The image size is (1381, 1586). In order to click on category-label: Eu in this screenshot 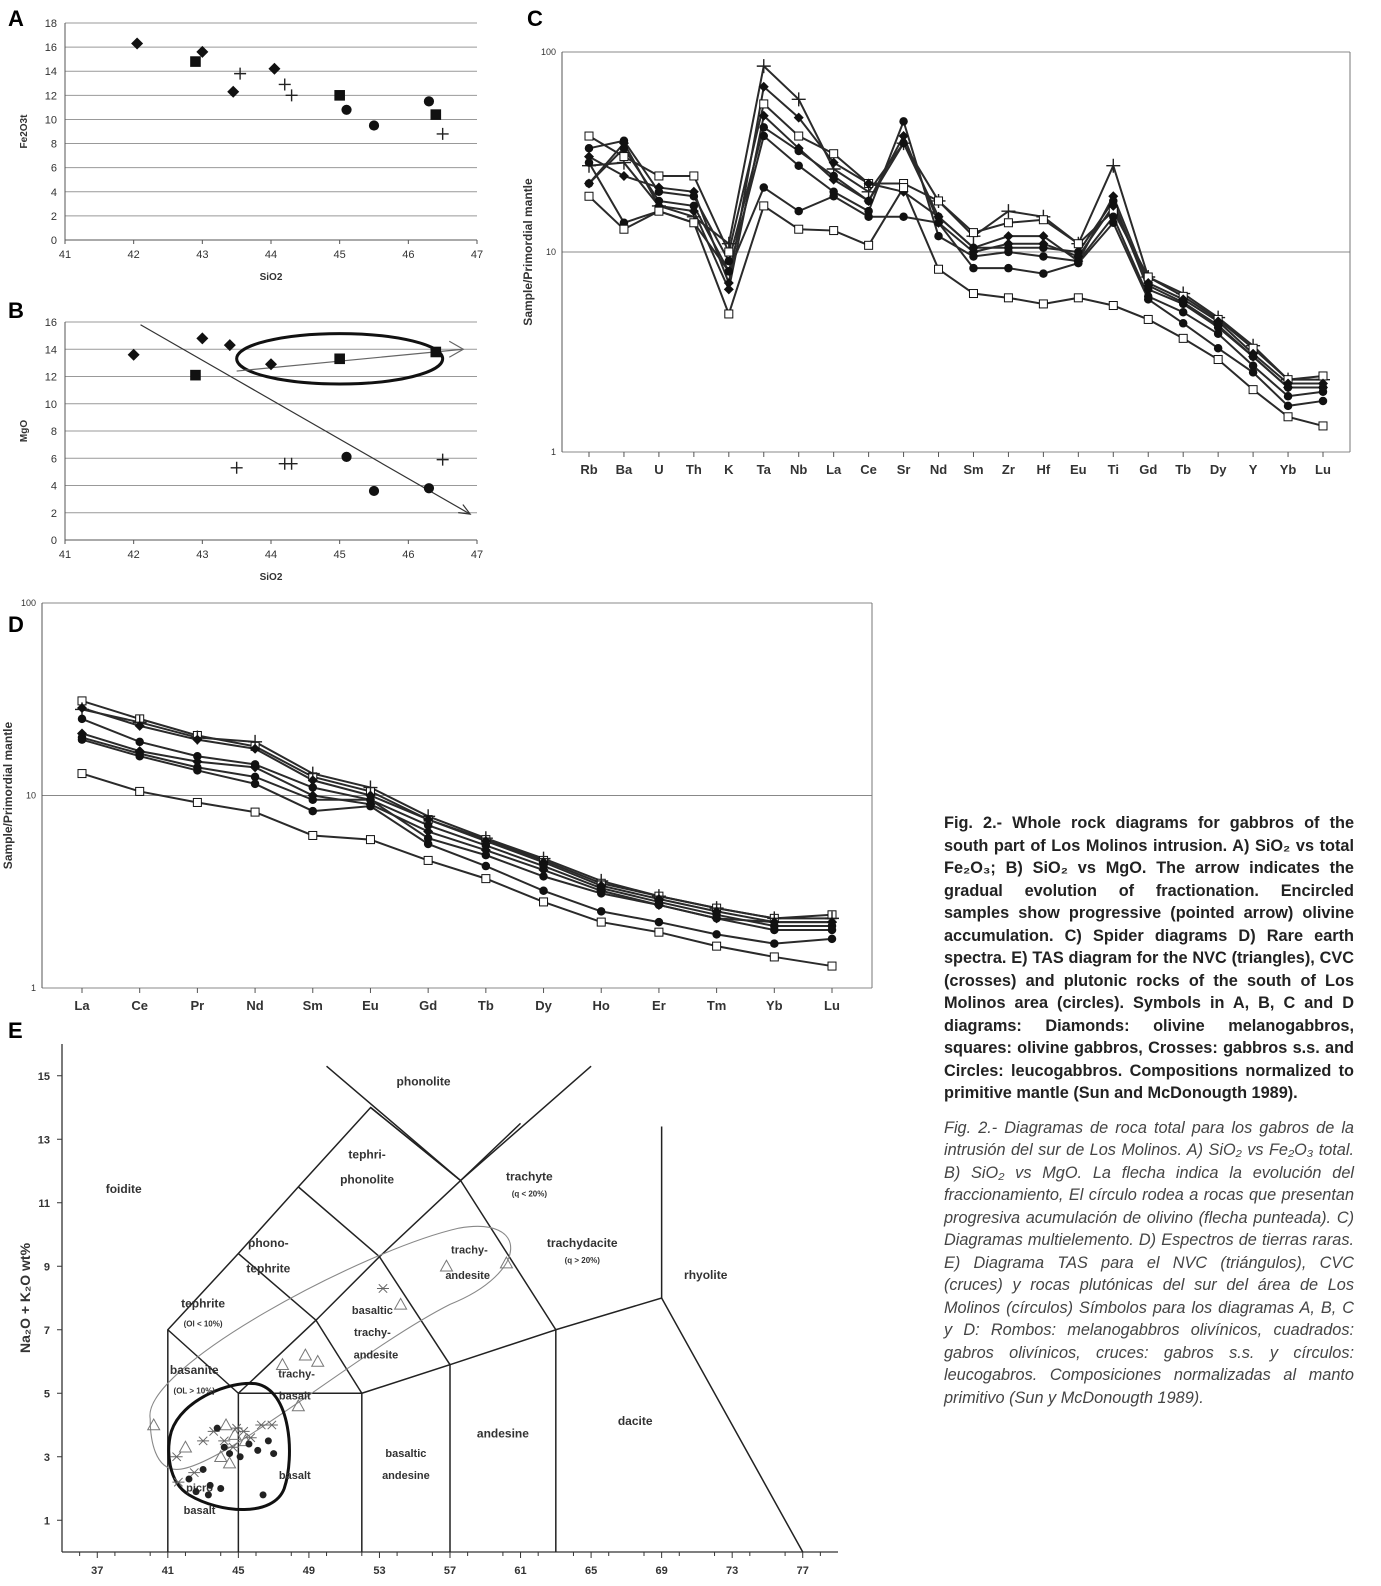, I will do `click(1078, 469)`.